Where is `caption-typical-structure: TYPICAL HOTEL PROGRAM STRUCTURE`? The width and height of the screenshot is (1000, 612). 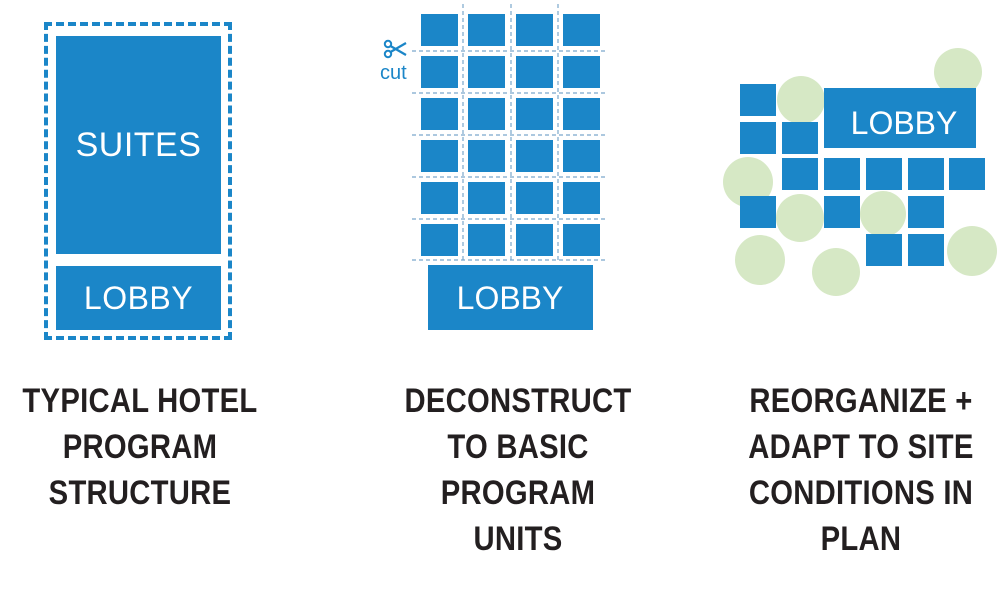
caption-typical-structure: TYPICAL HOTEL PROGRAM STRUCTURE is located at coordinates (140, 447).